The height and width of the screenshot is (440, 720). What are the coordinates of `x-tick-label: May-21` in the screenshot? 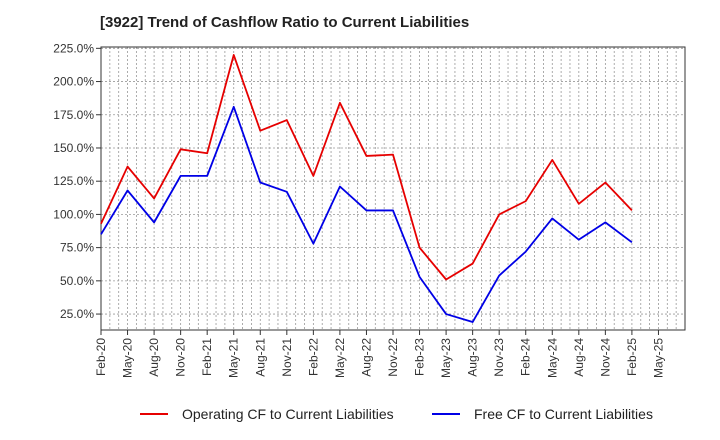 It's located at (234, 358).